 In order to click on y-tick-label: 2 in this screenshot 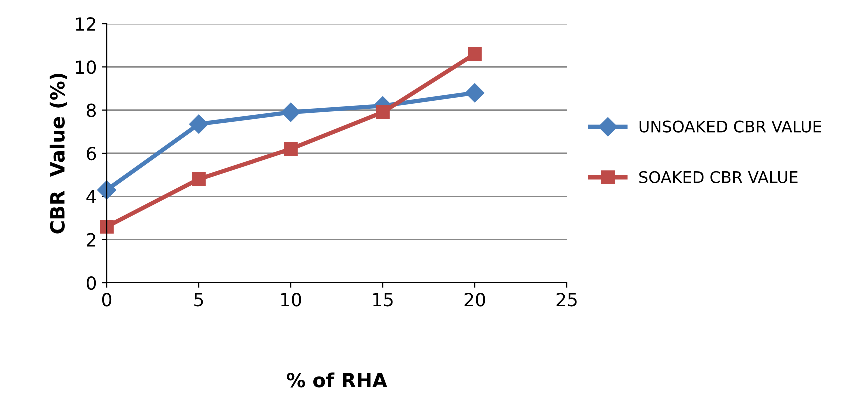, I will do `click(91, 240)`.